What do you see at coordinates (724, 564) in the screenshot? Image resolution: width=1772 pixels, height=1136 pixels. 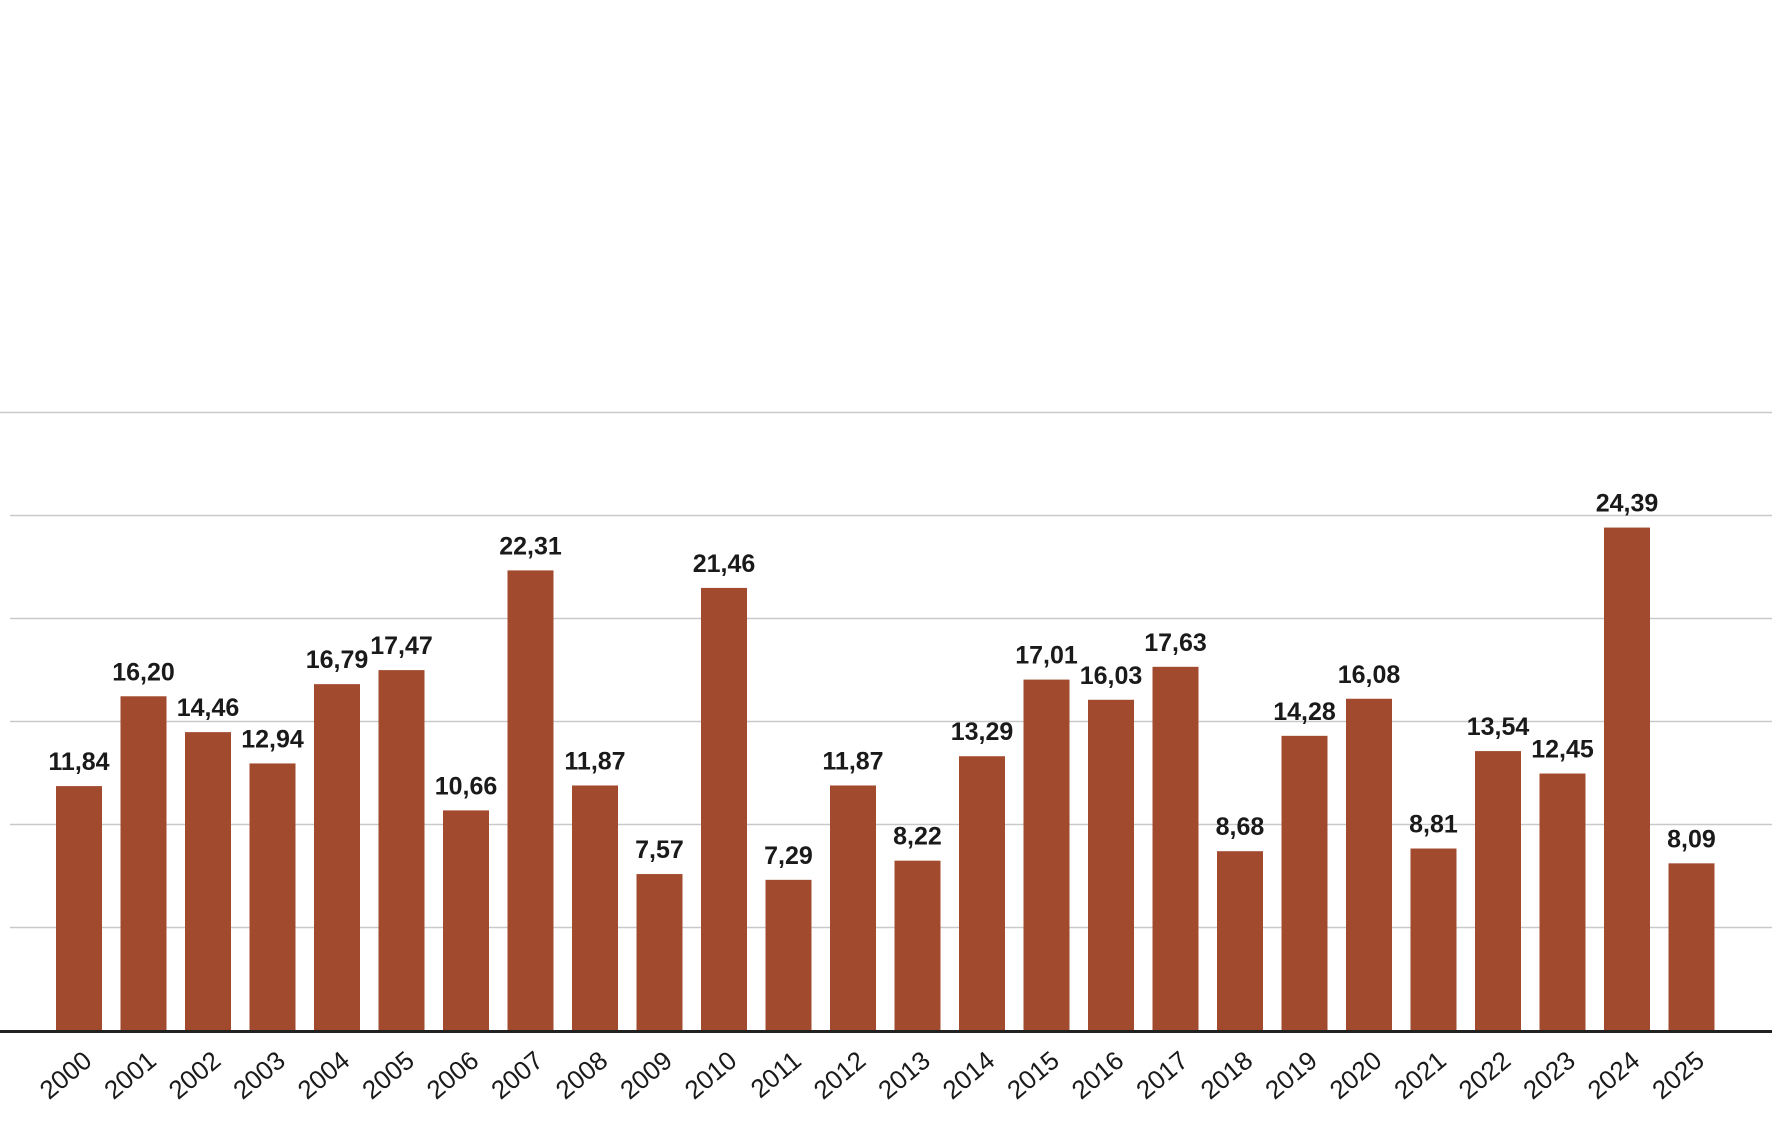 I see `bar-value-label: 21,46` at bounding box center [724, 564].